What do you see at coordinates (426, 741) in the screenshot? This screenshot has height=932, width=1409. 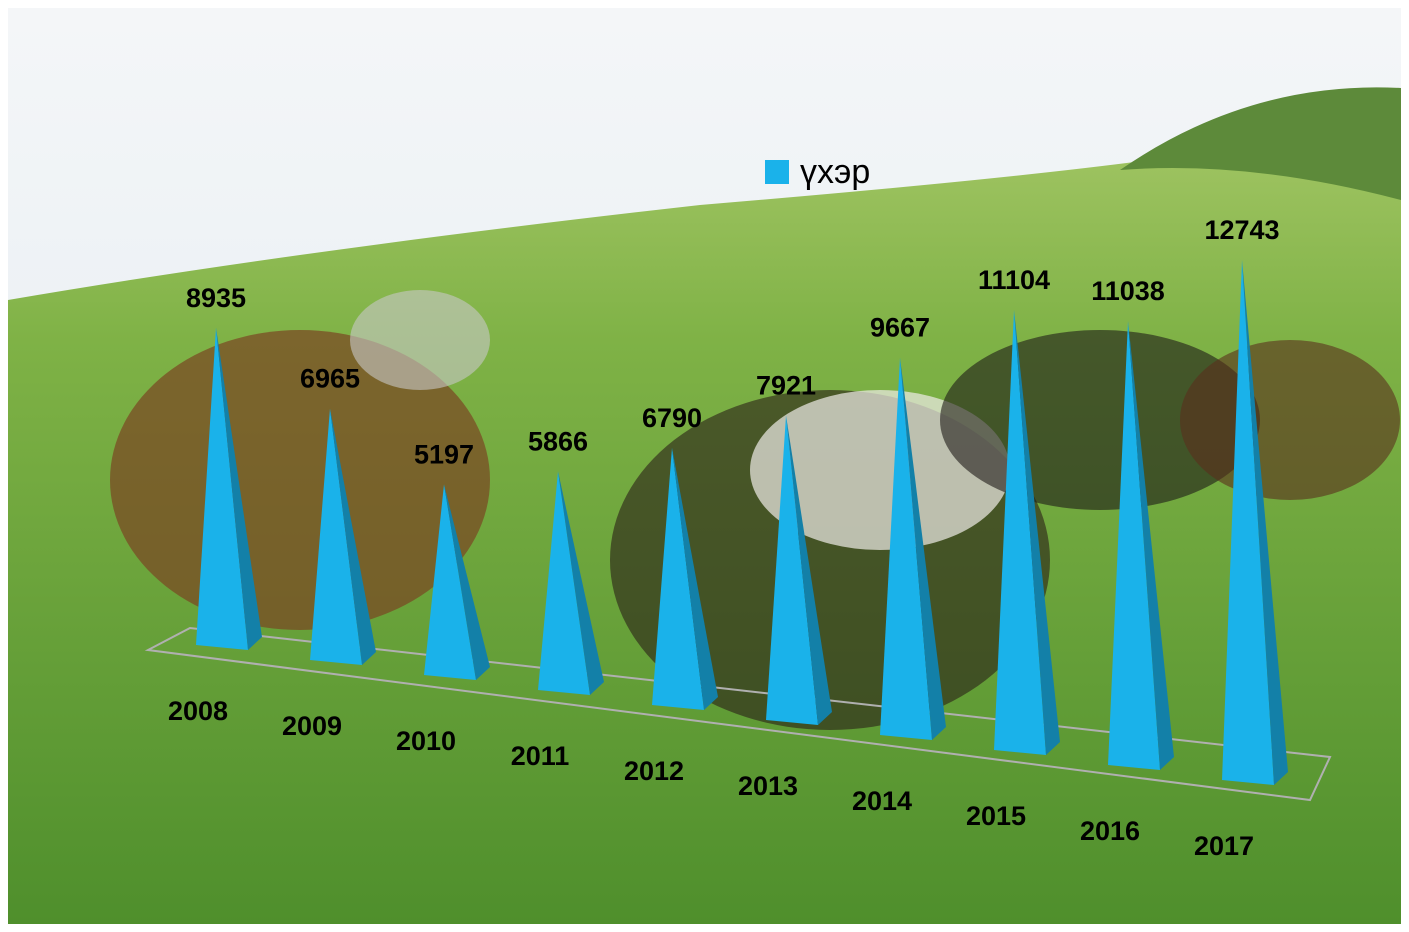 I see `x-tick-label: 2010` at bounding box center [426, 741].